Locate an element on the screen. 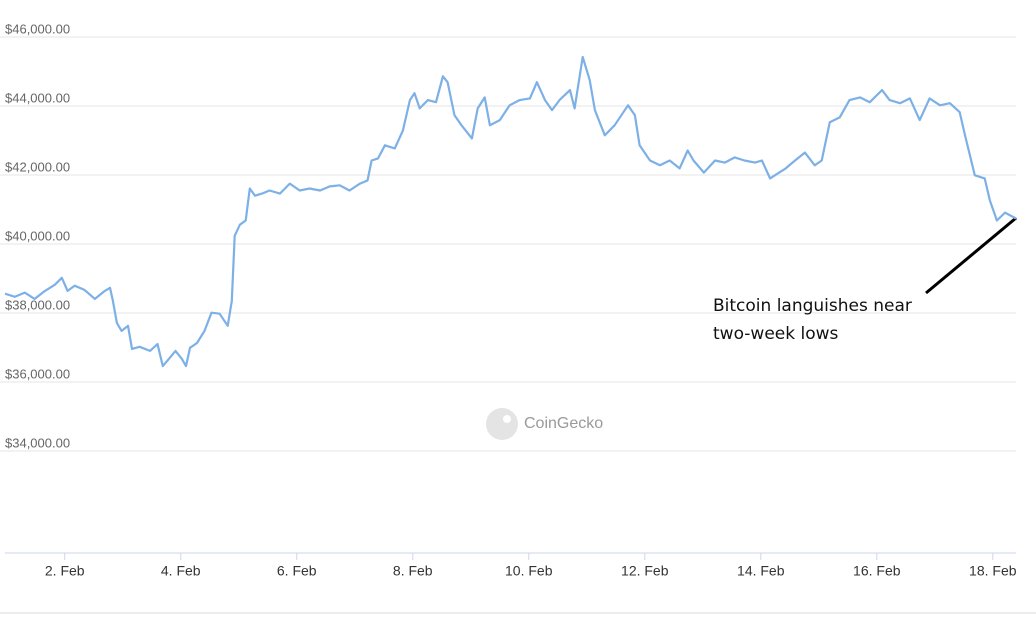  y-tick-label: $34,000.00 is located at coordinates (37, 442).